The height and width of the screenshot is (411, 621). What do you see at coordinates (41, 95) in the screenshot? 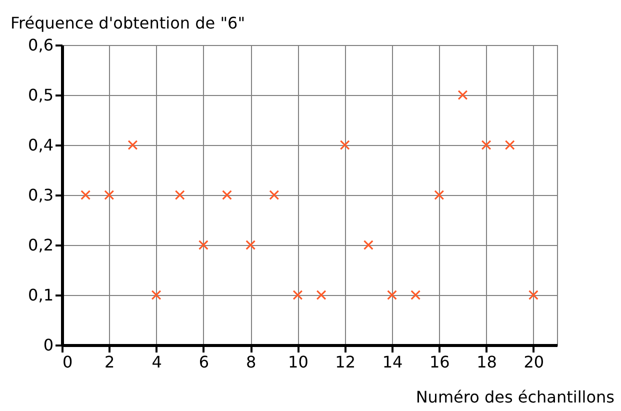
I see `y-tick-label: 0,5` at bounding box center [41, 95].